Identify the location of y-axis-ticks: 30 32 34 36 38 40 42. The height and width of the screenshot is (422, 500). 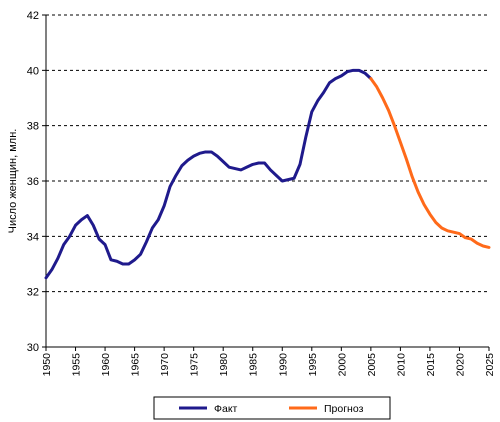
(36, 182).